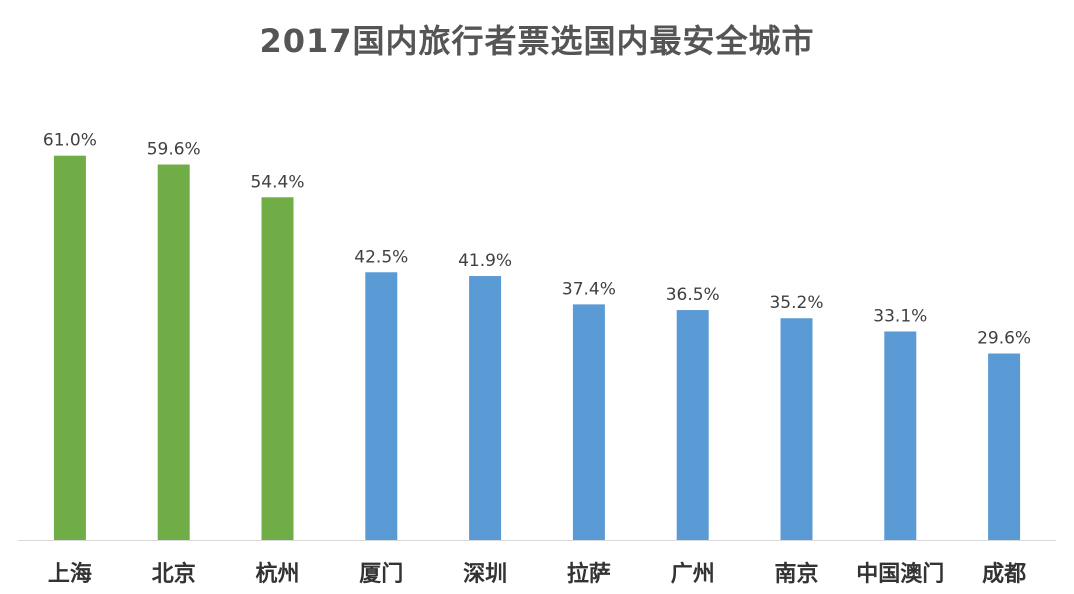  Describe the element at coordinates (70, 574) in the screenshot. I see `category-label-0: 上海` at that location.